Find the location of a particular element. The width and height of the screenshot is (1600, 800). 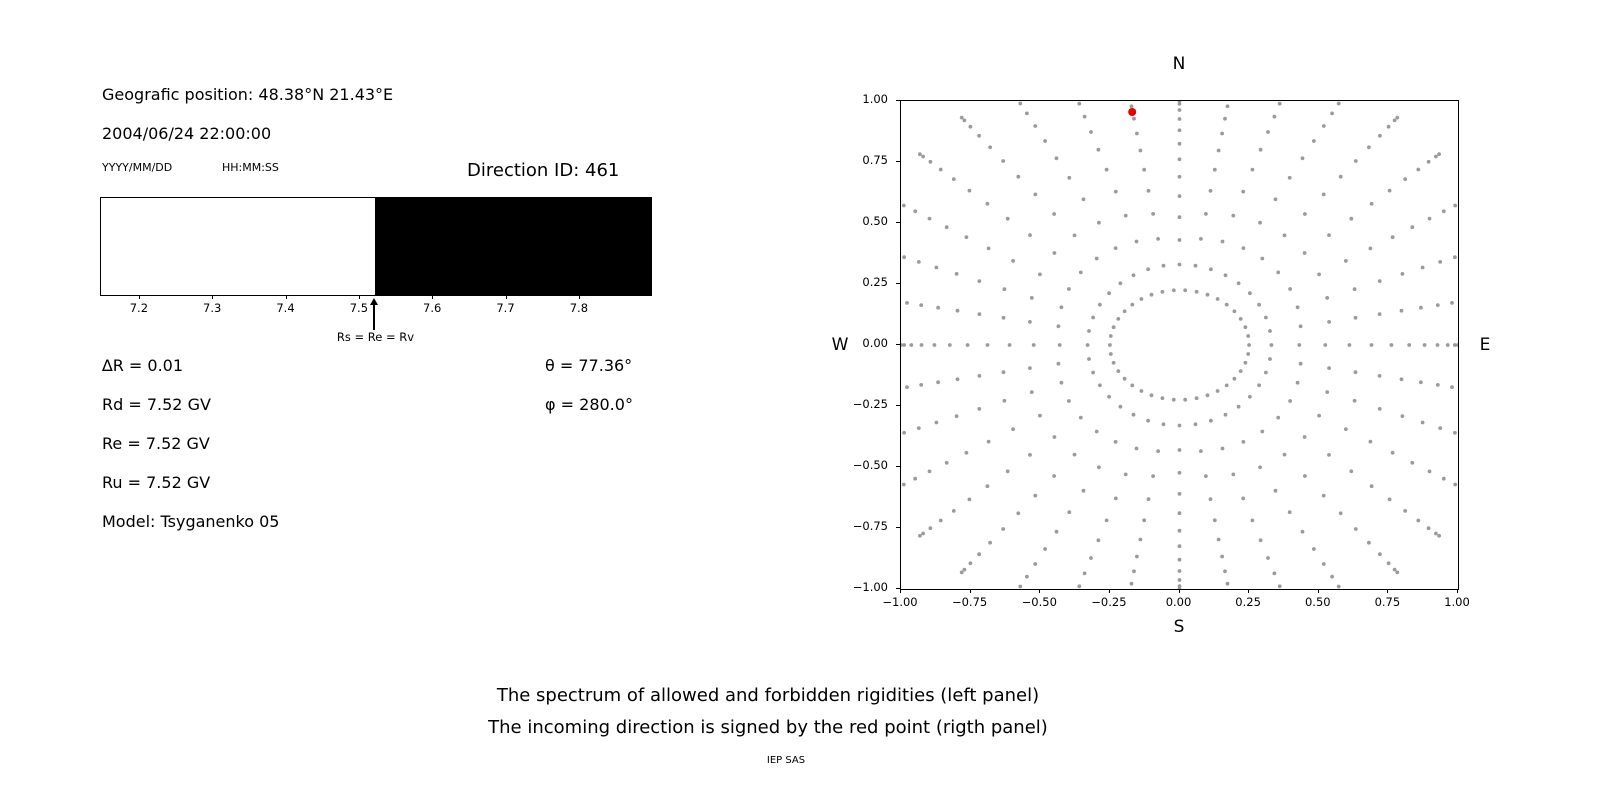

scatter-y-tick-label: 0.25 is located at coordinates (875, 282).